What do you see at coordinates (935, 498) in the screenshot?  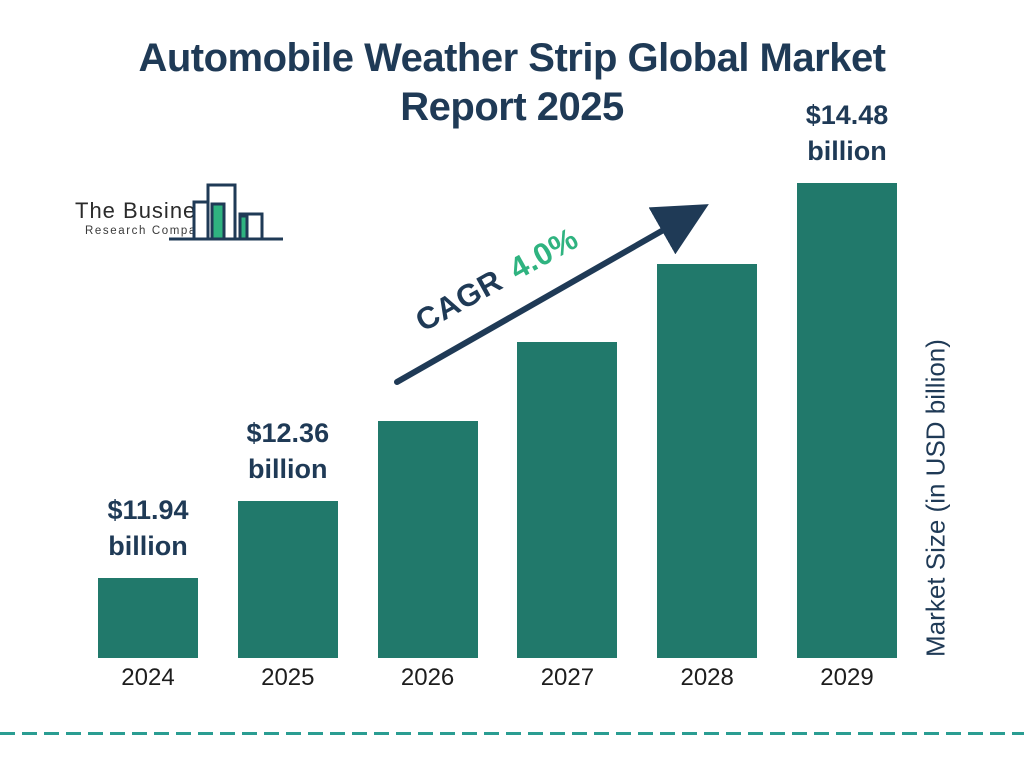 I see `y-axis-label: Market Size (in USD billion)` at bounding box center [935, 498].